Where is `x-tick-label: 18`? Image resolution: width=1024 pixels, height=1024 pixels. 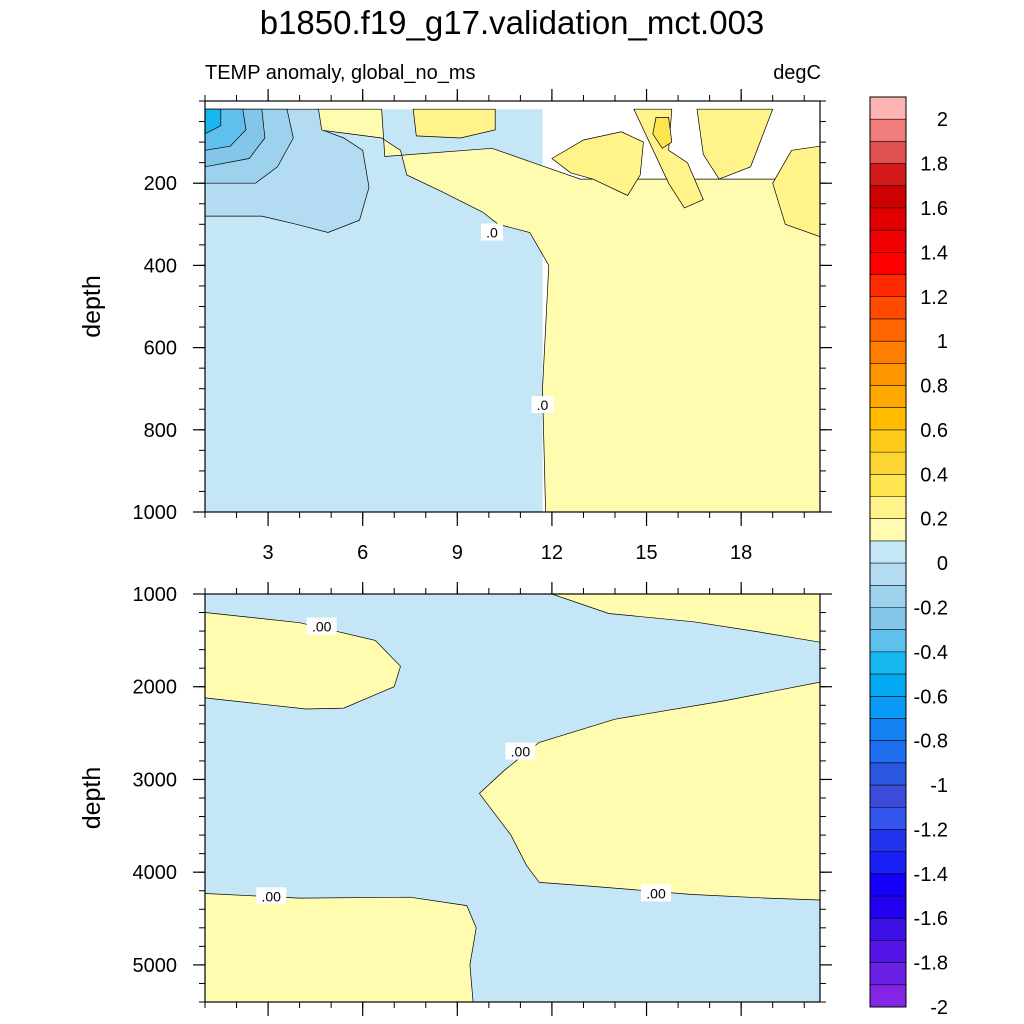
x-tick-label: 18 is located at coordinates (741, 553).